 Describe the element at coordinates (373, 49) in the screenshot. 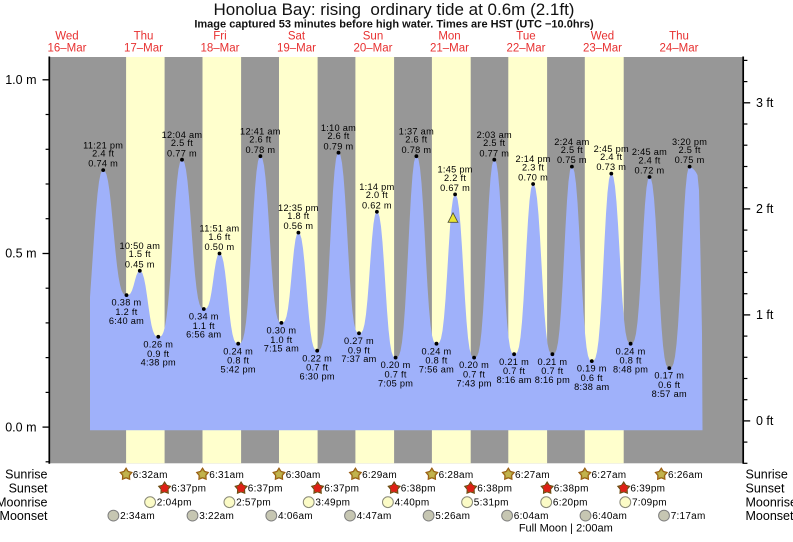

I see `svg-text: 20–Mar` at that location.